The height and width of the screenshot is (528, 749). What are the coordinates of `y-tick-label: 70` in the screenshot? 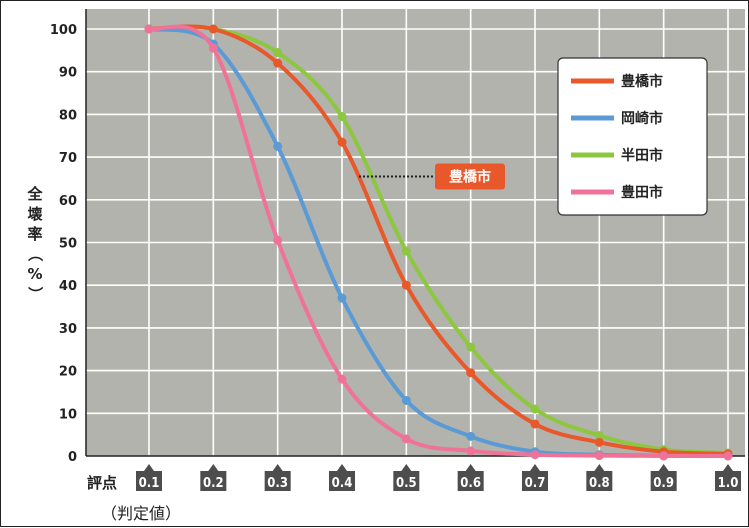 It's located at (68, 158).